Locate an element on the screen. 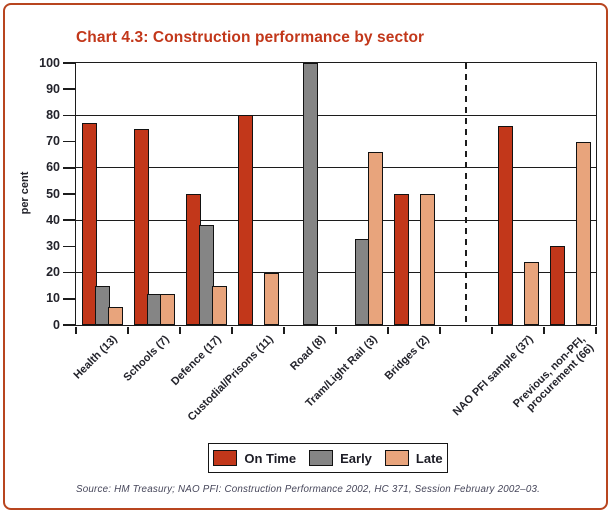 The width and height of the screenshot is (613, 518). x-category-label: Health (13) is located at coordinates (95, 357).